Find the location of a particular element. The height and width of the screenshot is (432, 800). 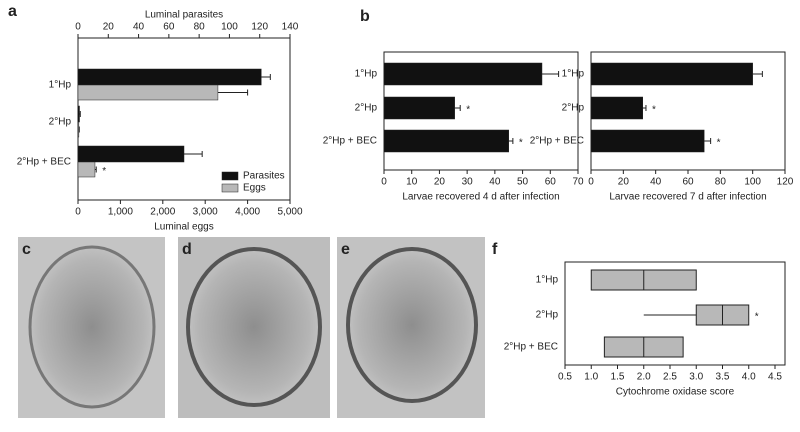

x-tick-label: 50 is located at coordinates (523, 182).